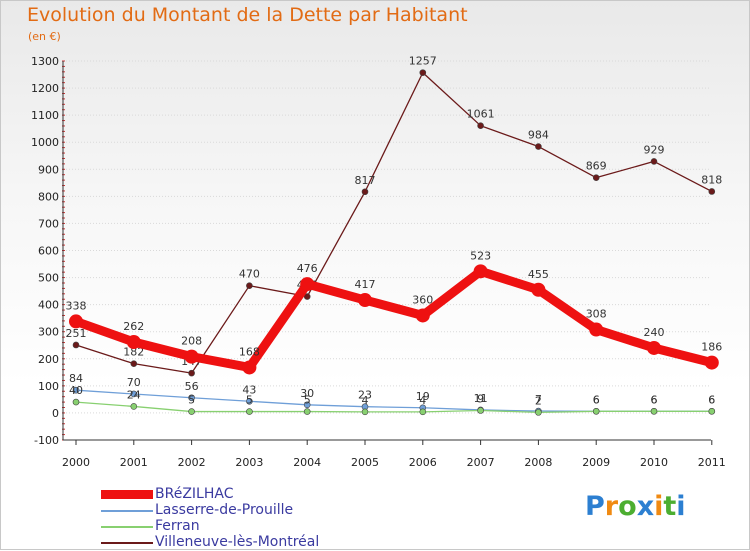  I want to click on x-tick-label: 2000, so click(76, 462).